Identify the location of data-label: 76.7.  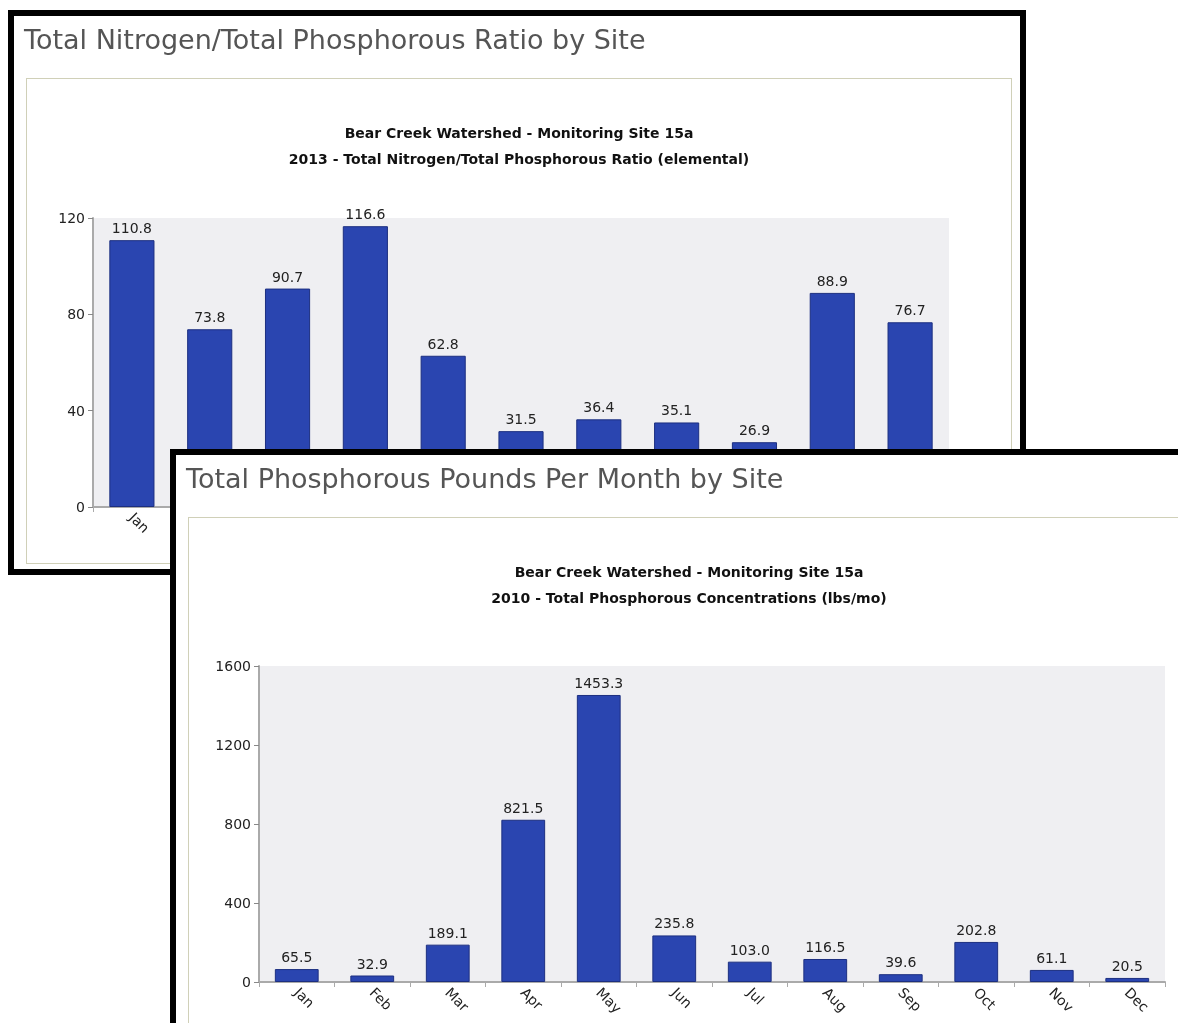
(910, 310).